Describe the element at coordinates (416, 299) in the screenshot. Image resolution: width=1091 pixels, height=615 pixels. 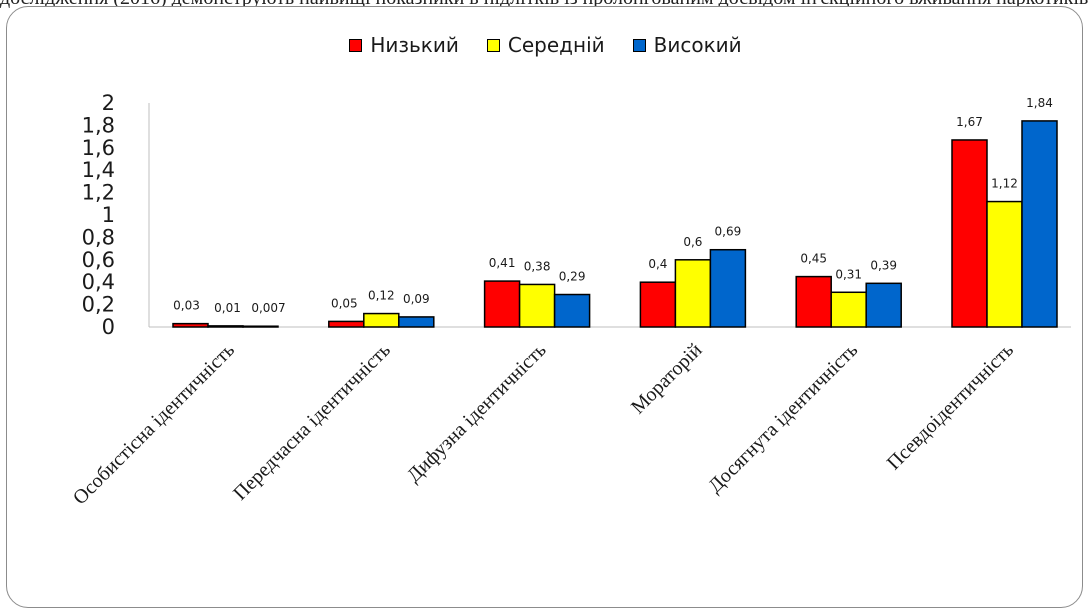
I see `data-label: 0,09` at that location.